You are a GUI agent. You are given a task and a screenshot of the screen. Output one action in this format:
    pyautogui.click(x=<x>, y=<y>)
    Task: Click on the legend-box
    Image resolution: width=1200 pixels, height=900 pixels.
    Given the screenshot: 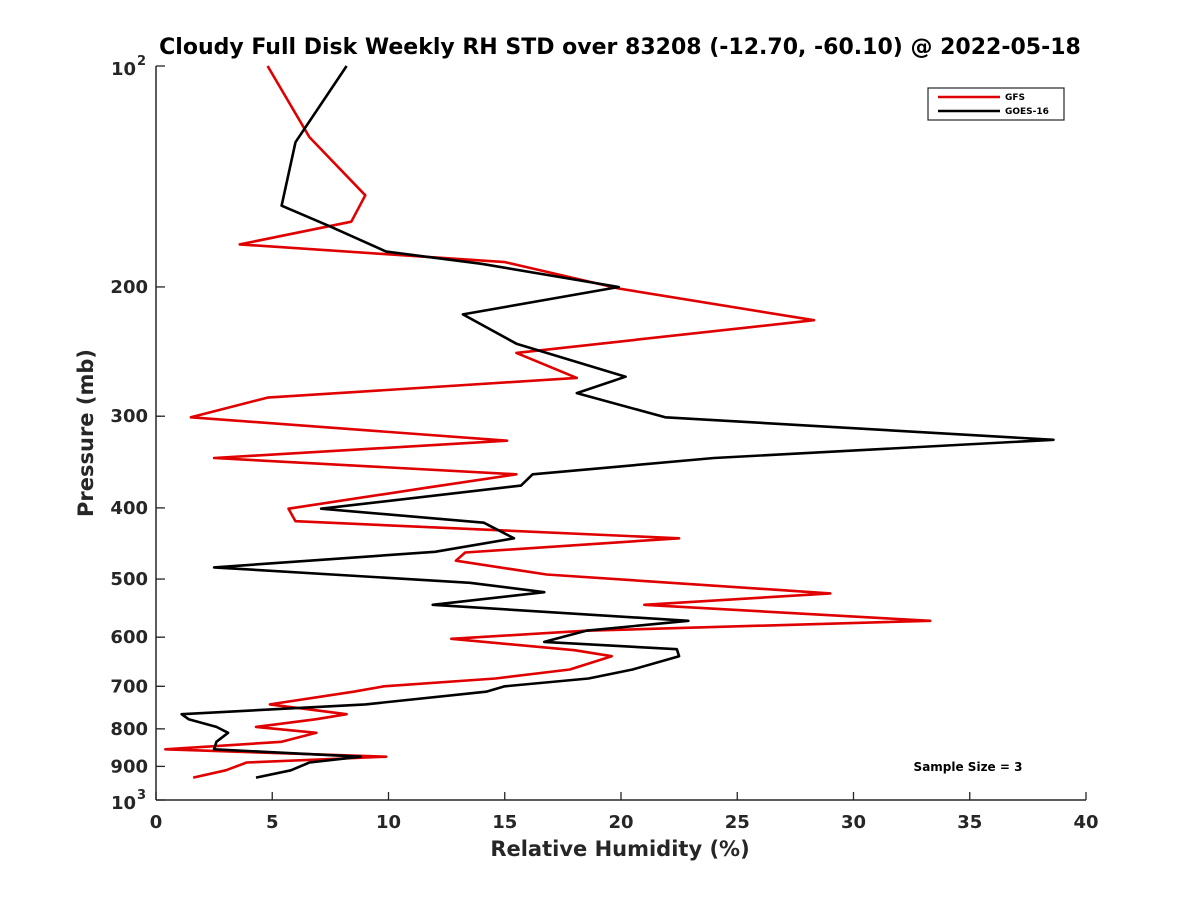 What is the action you would take?
    pyautogui.click(x=996, y=104)
    